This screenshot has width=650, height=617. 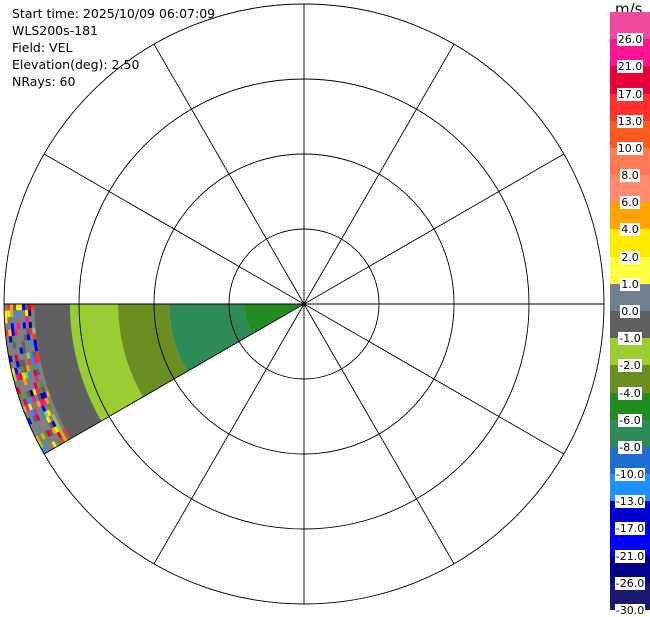 What do you see at coordinates (630, 583) in the screenshot?
I see `colorbar-tick-label: -26.0` at bounding box center [630, 583].